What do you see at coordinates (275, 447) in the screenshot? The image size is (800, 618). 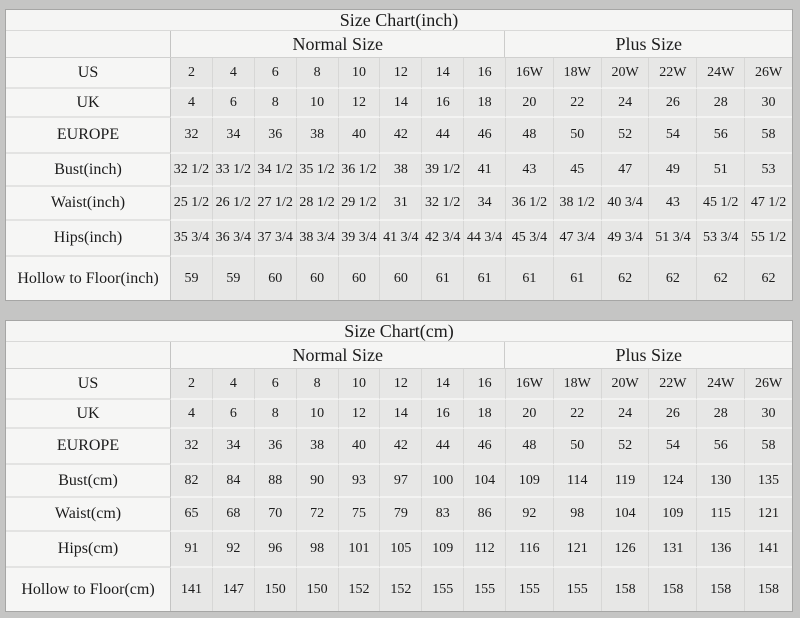 I see `size-value-cell: 36` at bounding box center [275, 447].